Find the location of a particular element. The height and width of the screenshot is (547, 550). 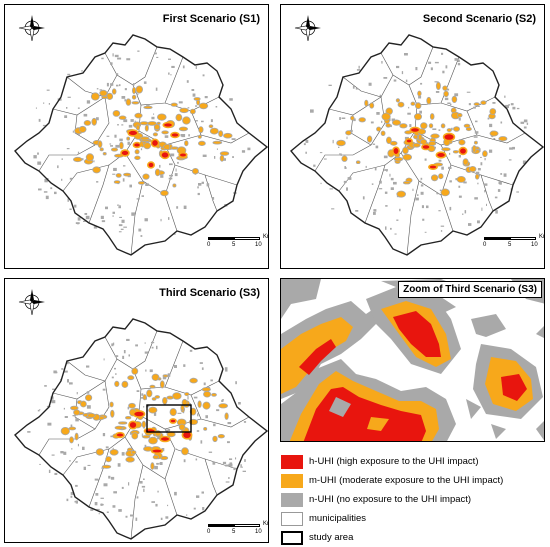

zoom-map is located at coordinates (412, 360).